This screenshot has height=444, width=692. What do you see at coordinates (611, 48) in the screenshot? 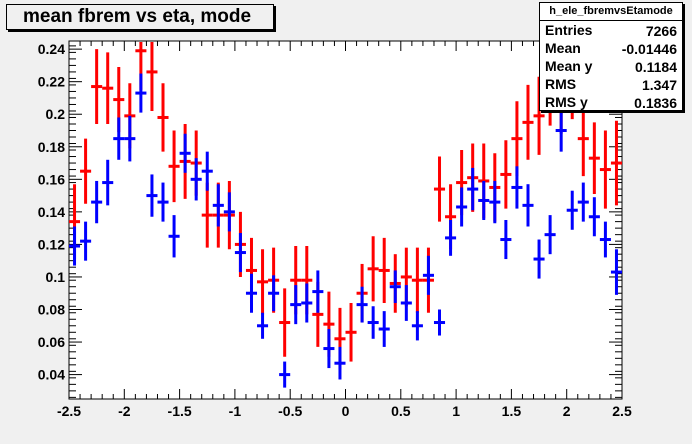
I see `stats-row-mean: Mean -0.01446` at bounding box center [611, 48].